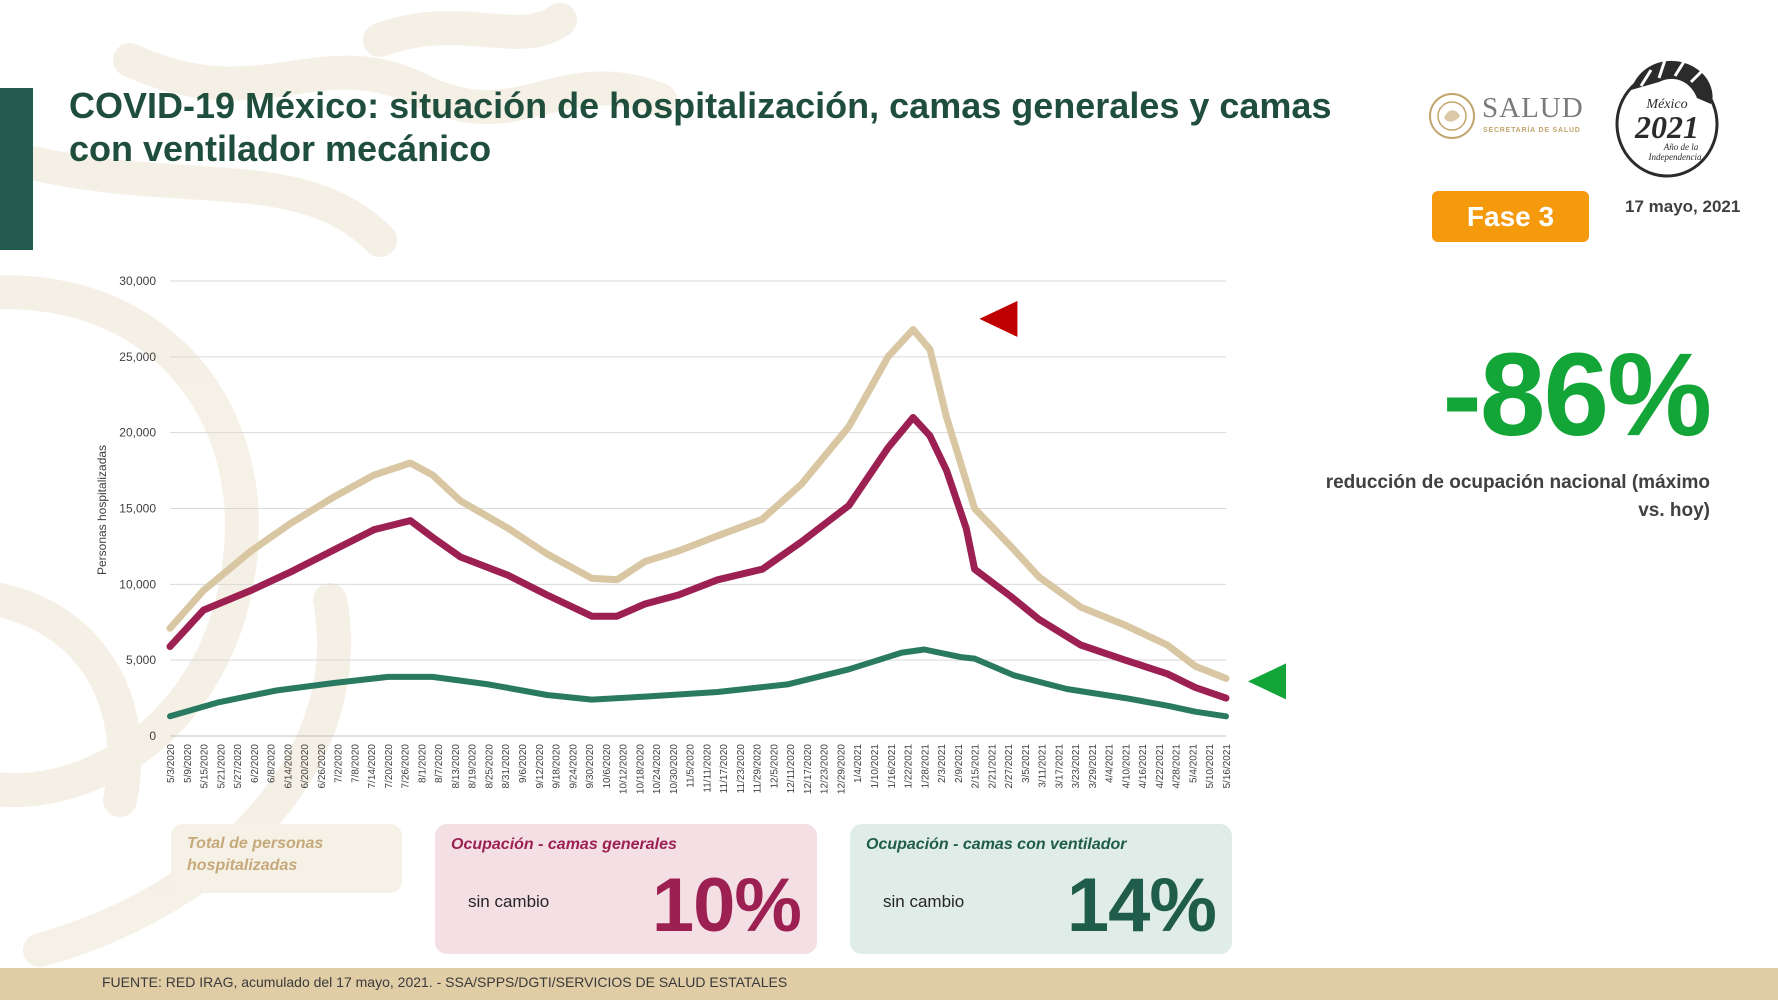 This screenshot has height=1000, width=1778. Describe the element at coordinates (1666, 104) in the screenshot. I see `seal-text-line1: México` at that location.